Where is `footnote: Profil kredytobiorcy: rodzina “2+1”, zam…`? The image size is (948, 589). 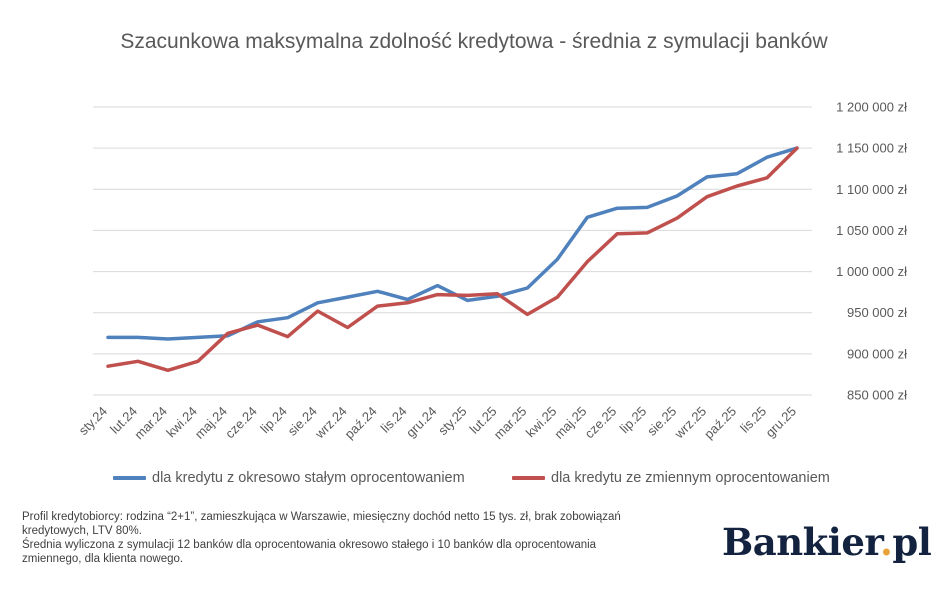 footnote: Profil kredytobiorcy: rodzina “2+1”, zam… is located at coordinates (322, 538).